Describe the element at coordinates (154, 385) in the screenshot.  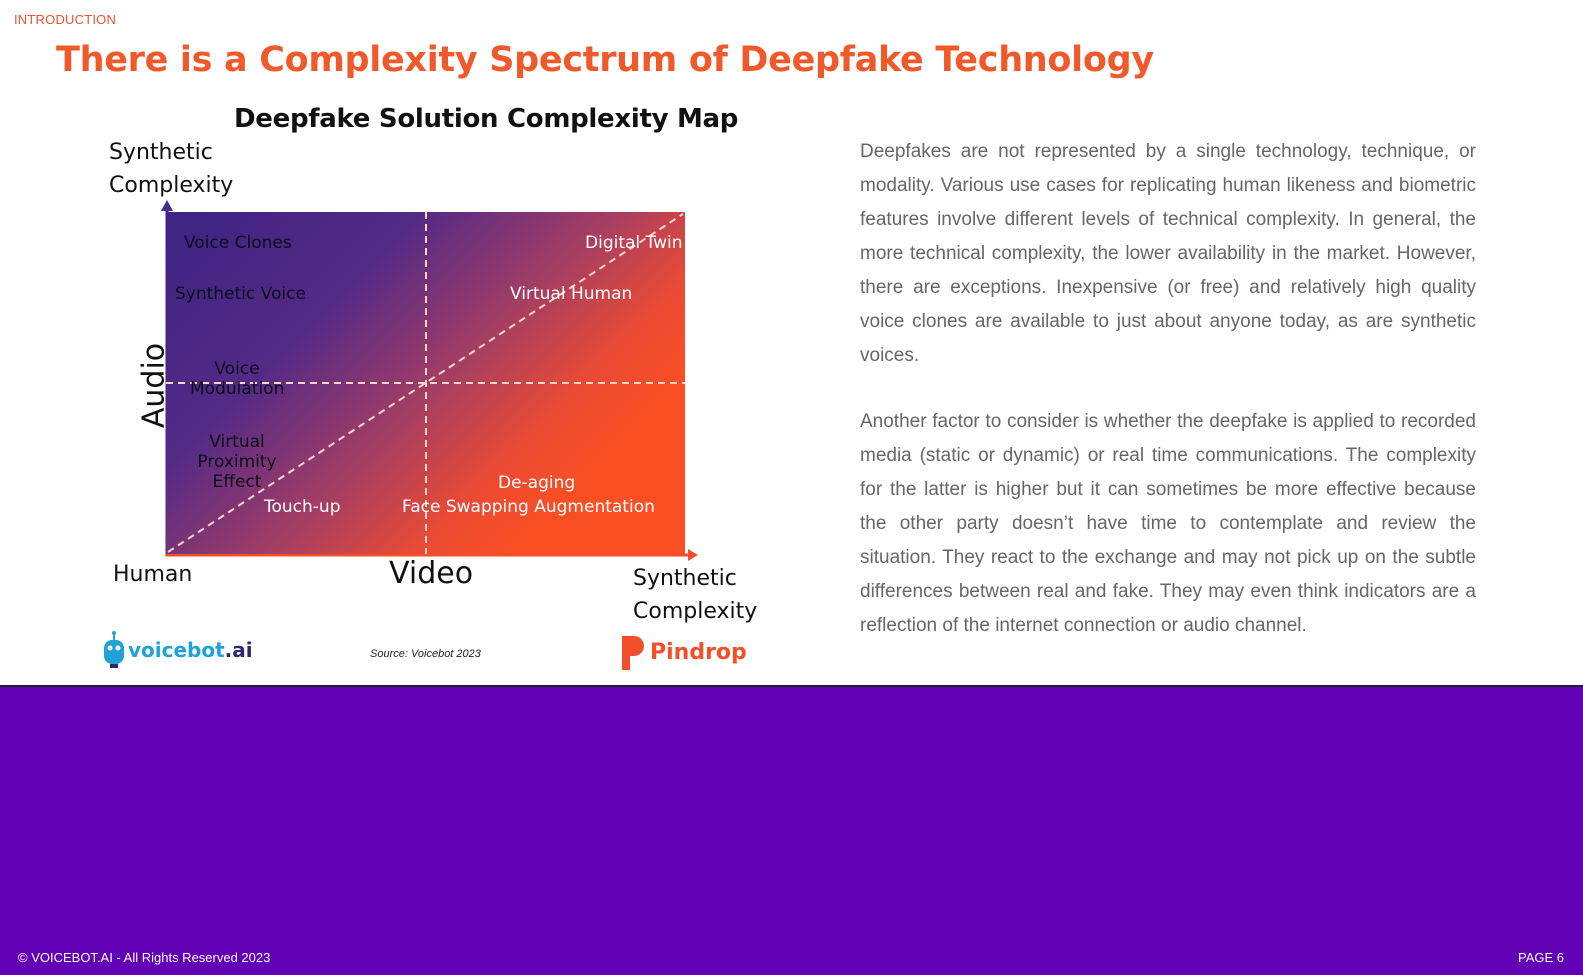
I see `y-axis-name: Audio` at that location.